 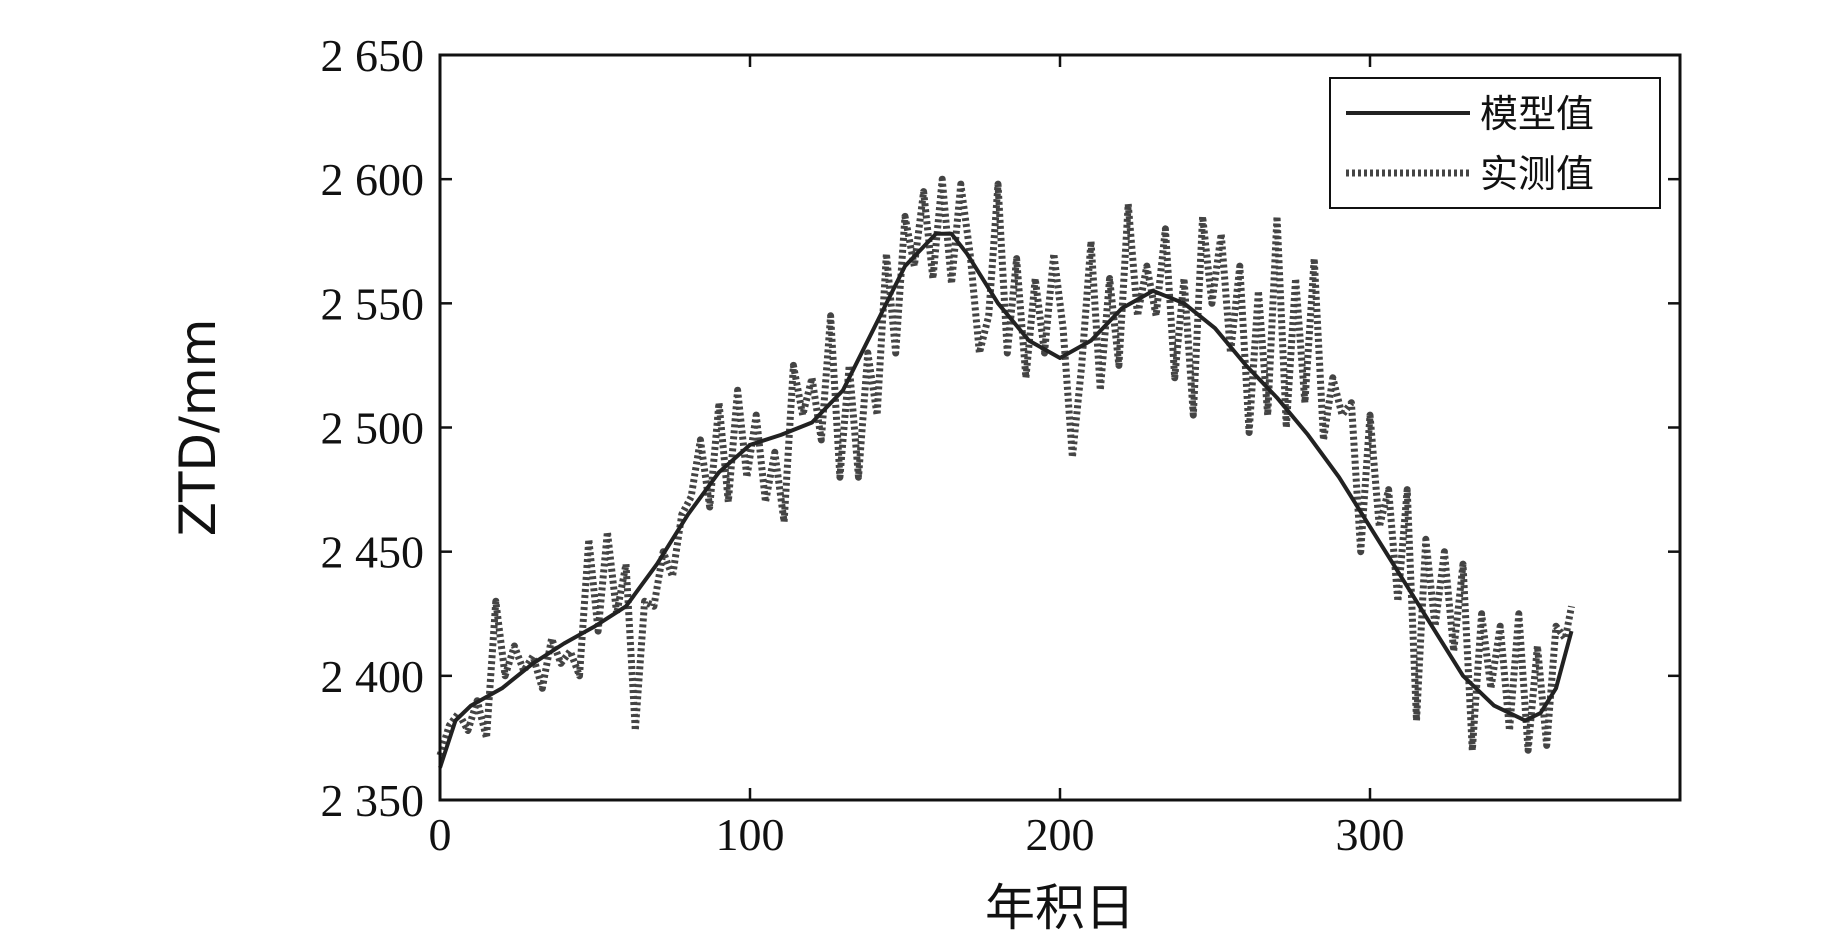 I want to click on y-tick-label: 2 500, so click(x=373, y=428).